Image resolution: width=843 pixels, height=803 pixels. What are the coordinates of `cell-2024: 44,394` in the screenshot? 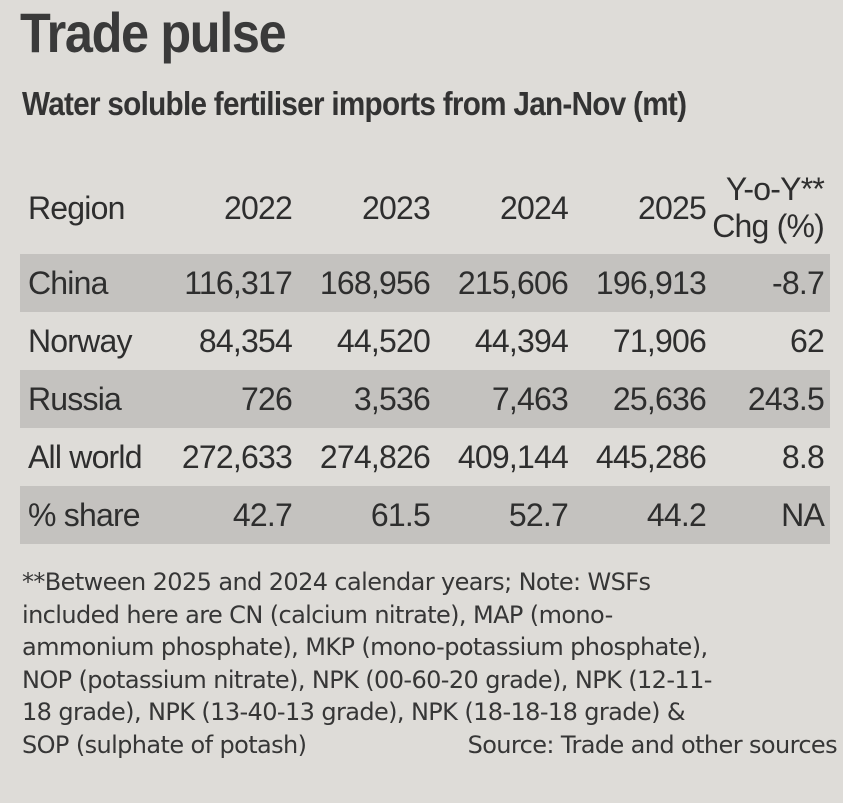 It's located at (521, 340).